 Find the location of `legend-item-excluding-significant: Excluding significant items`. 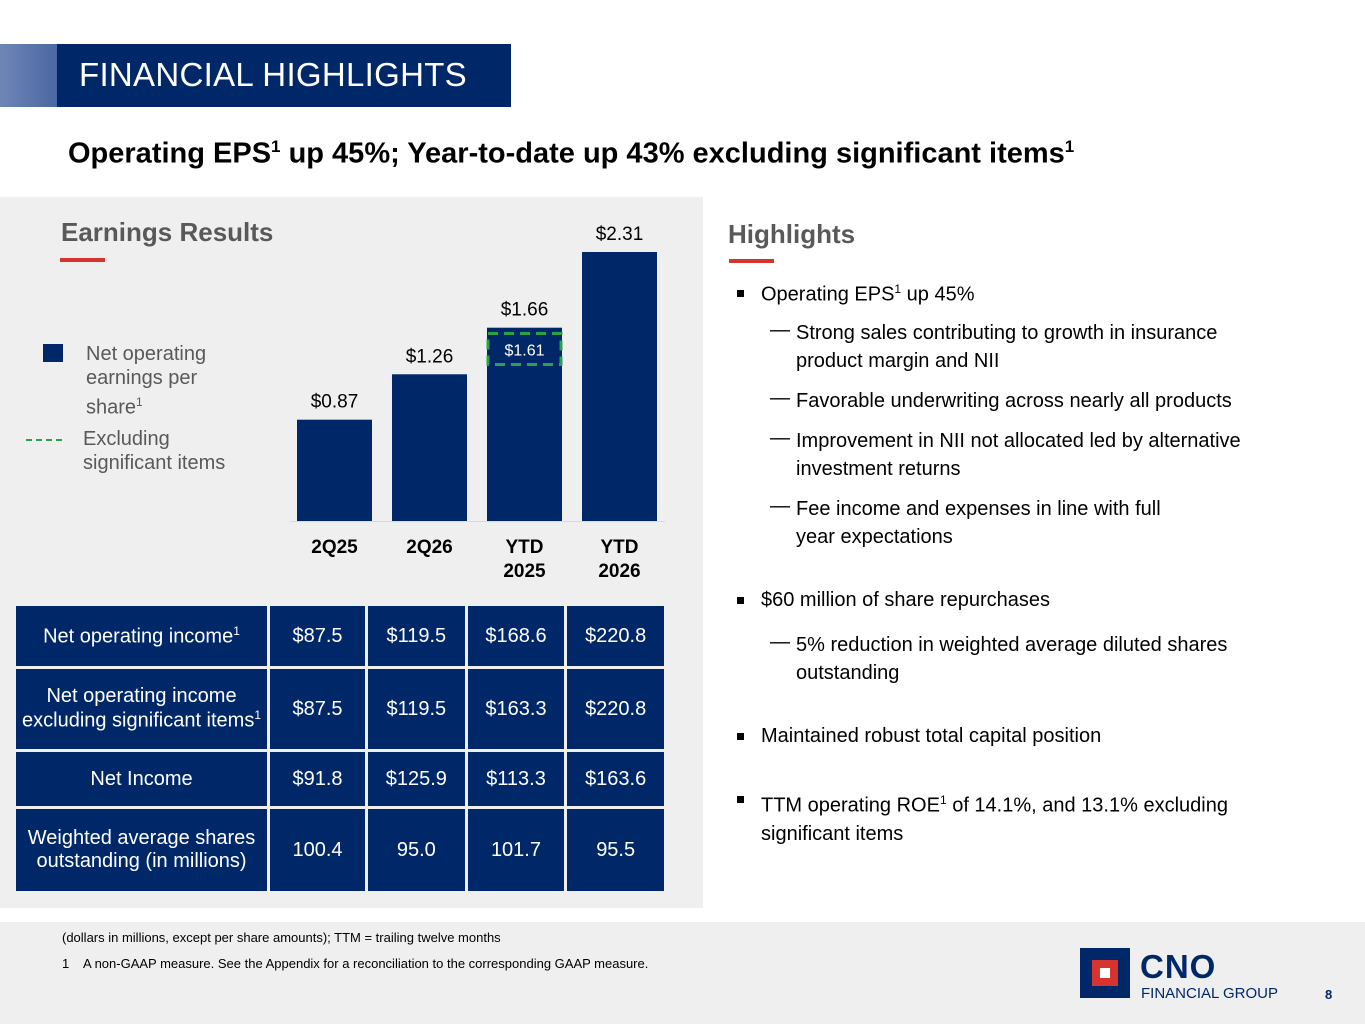

legend-item-excluding-significant: Excluding significant items is located at coordinates (154, 451).